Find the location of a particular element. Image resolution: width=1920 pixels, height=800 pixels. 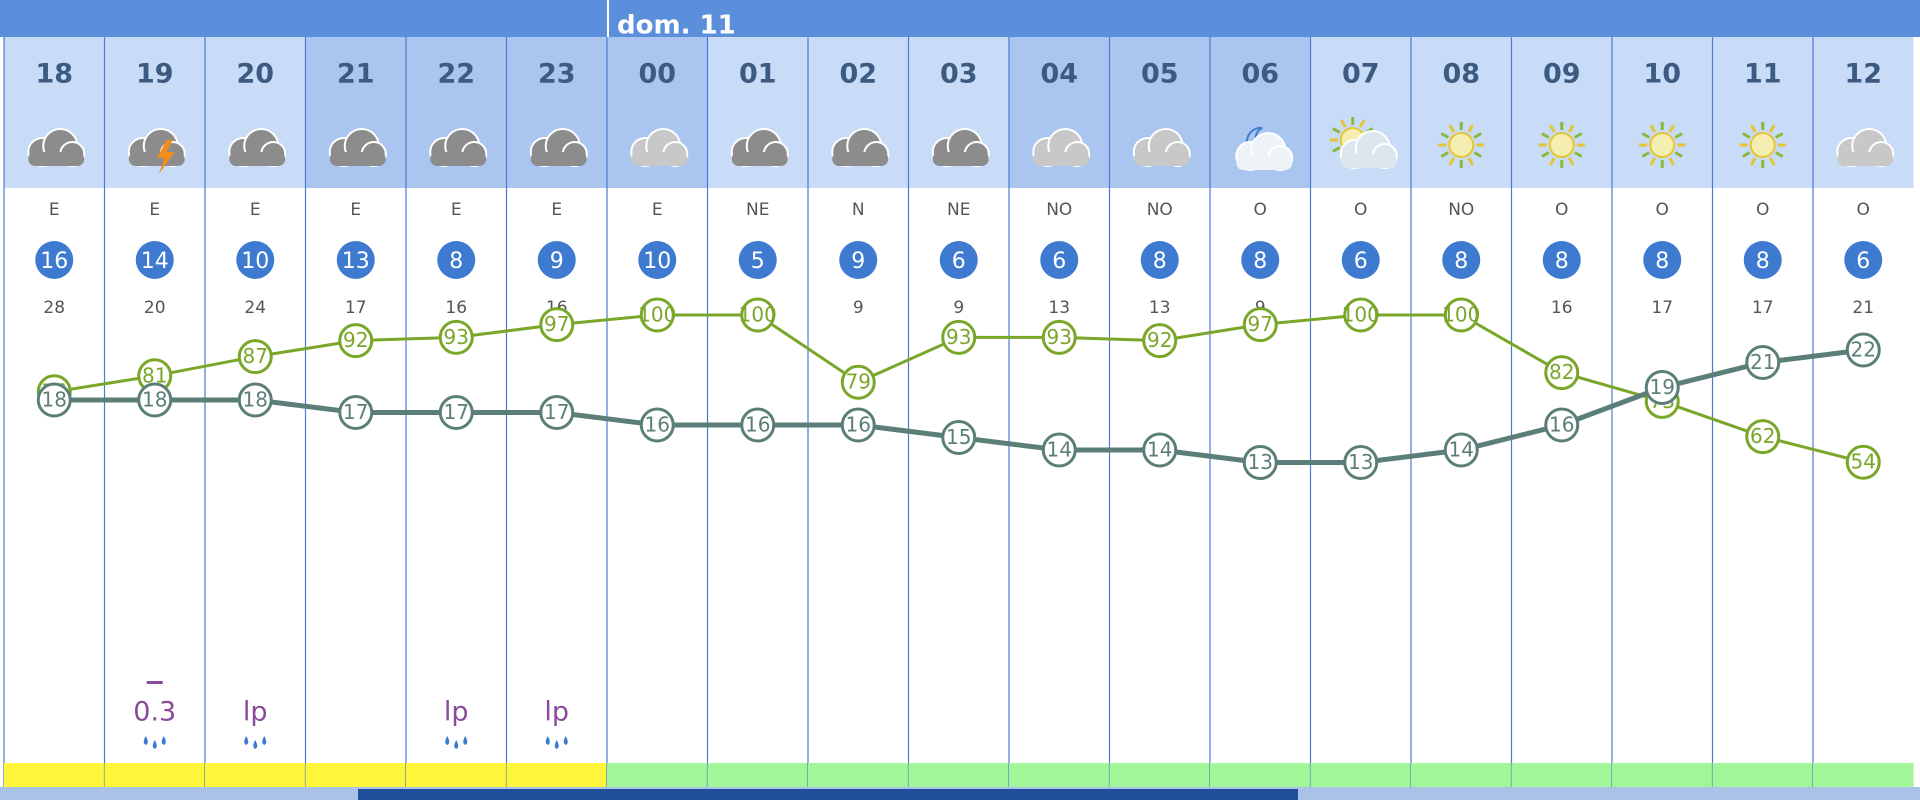

hour-label: 19 is located at coordinates (155, 74).